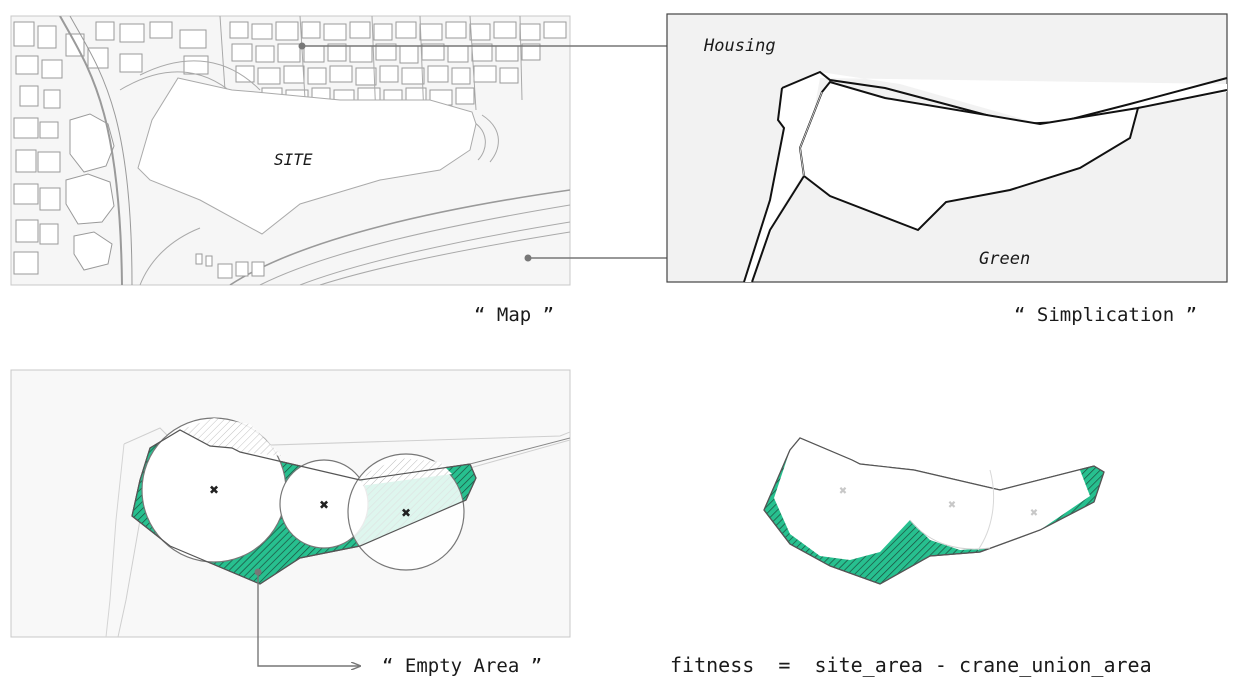 This screenshot has height=697, width=1236. Describe the element at coordinates (1004, 259) in the screenshot. I see `green-label: Green` at that location.